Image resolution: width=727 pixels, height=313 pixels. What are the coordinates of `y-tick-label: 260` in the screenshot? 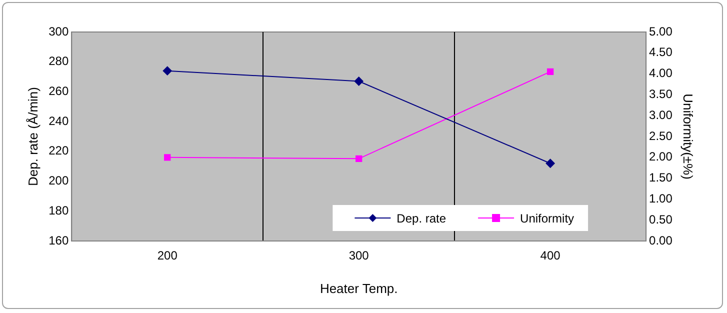 It's located at (58, 91).